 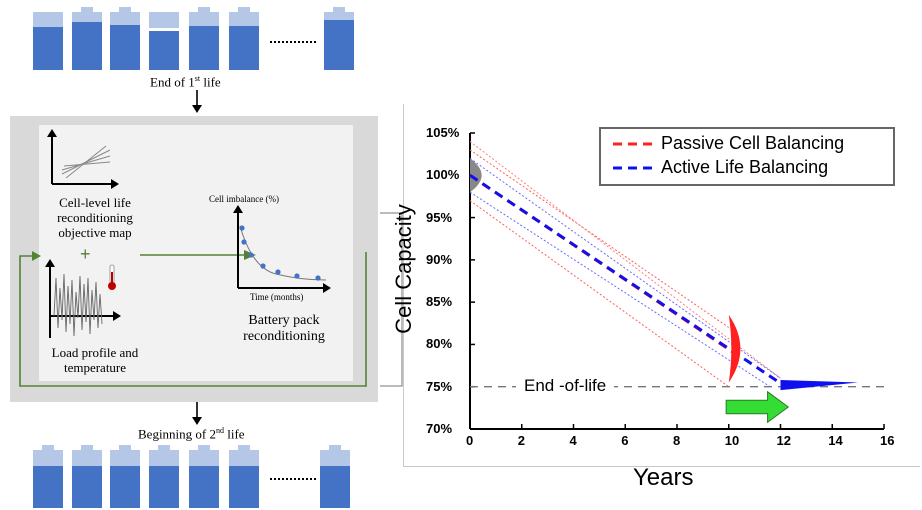 I want to click on legend-swatch-active, so click(x=634, y=167).